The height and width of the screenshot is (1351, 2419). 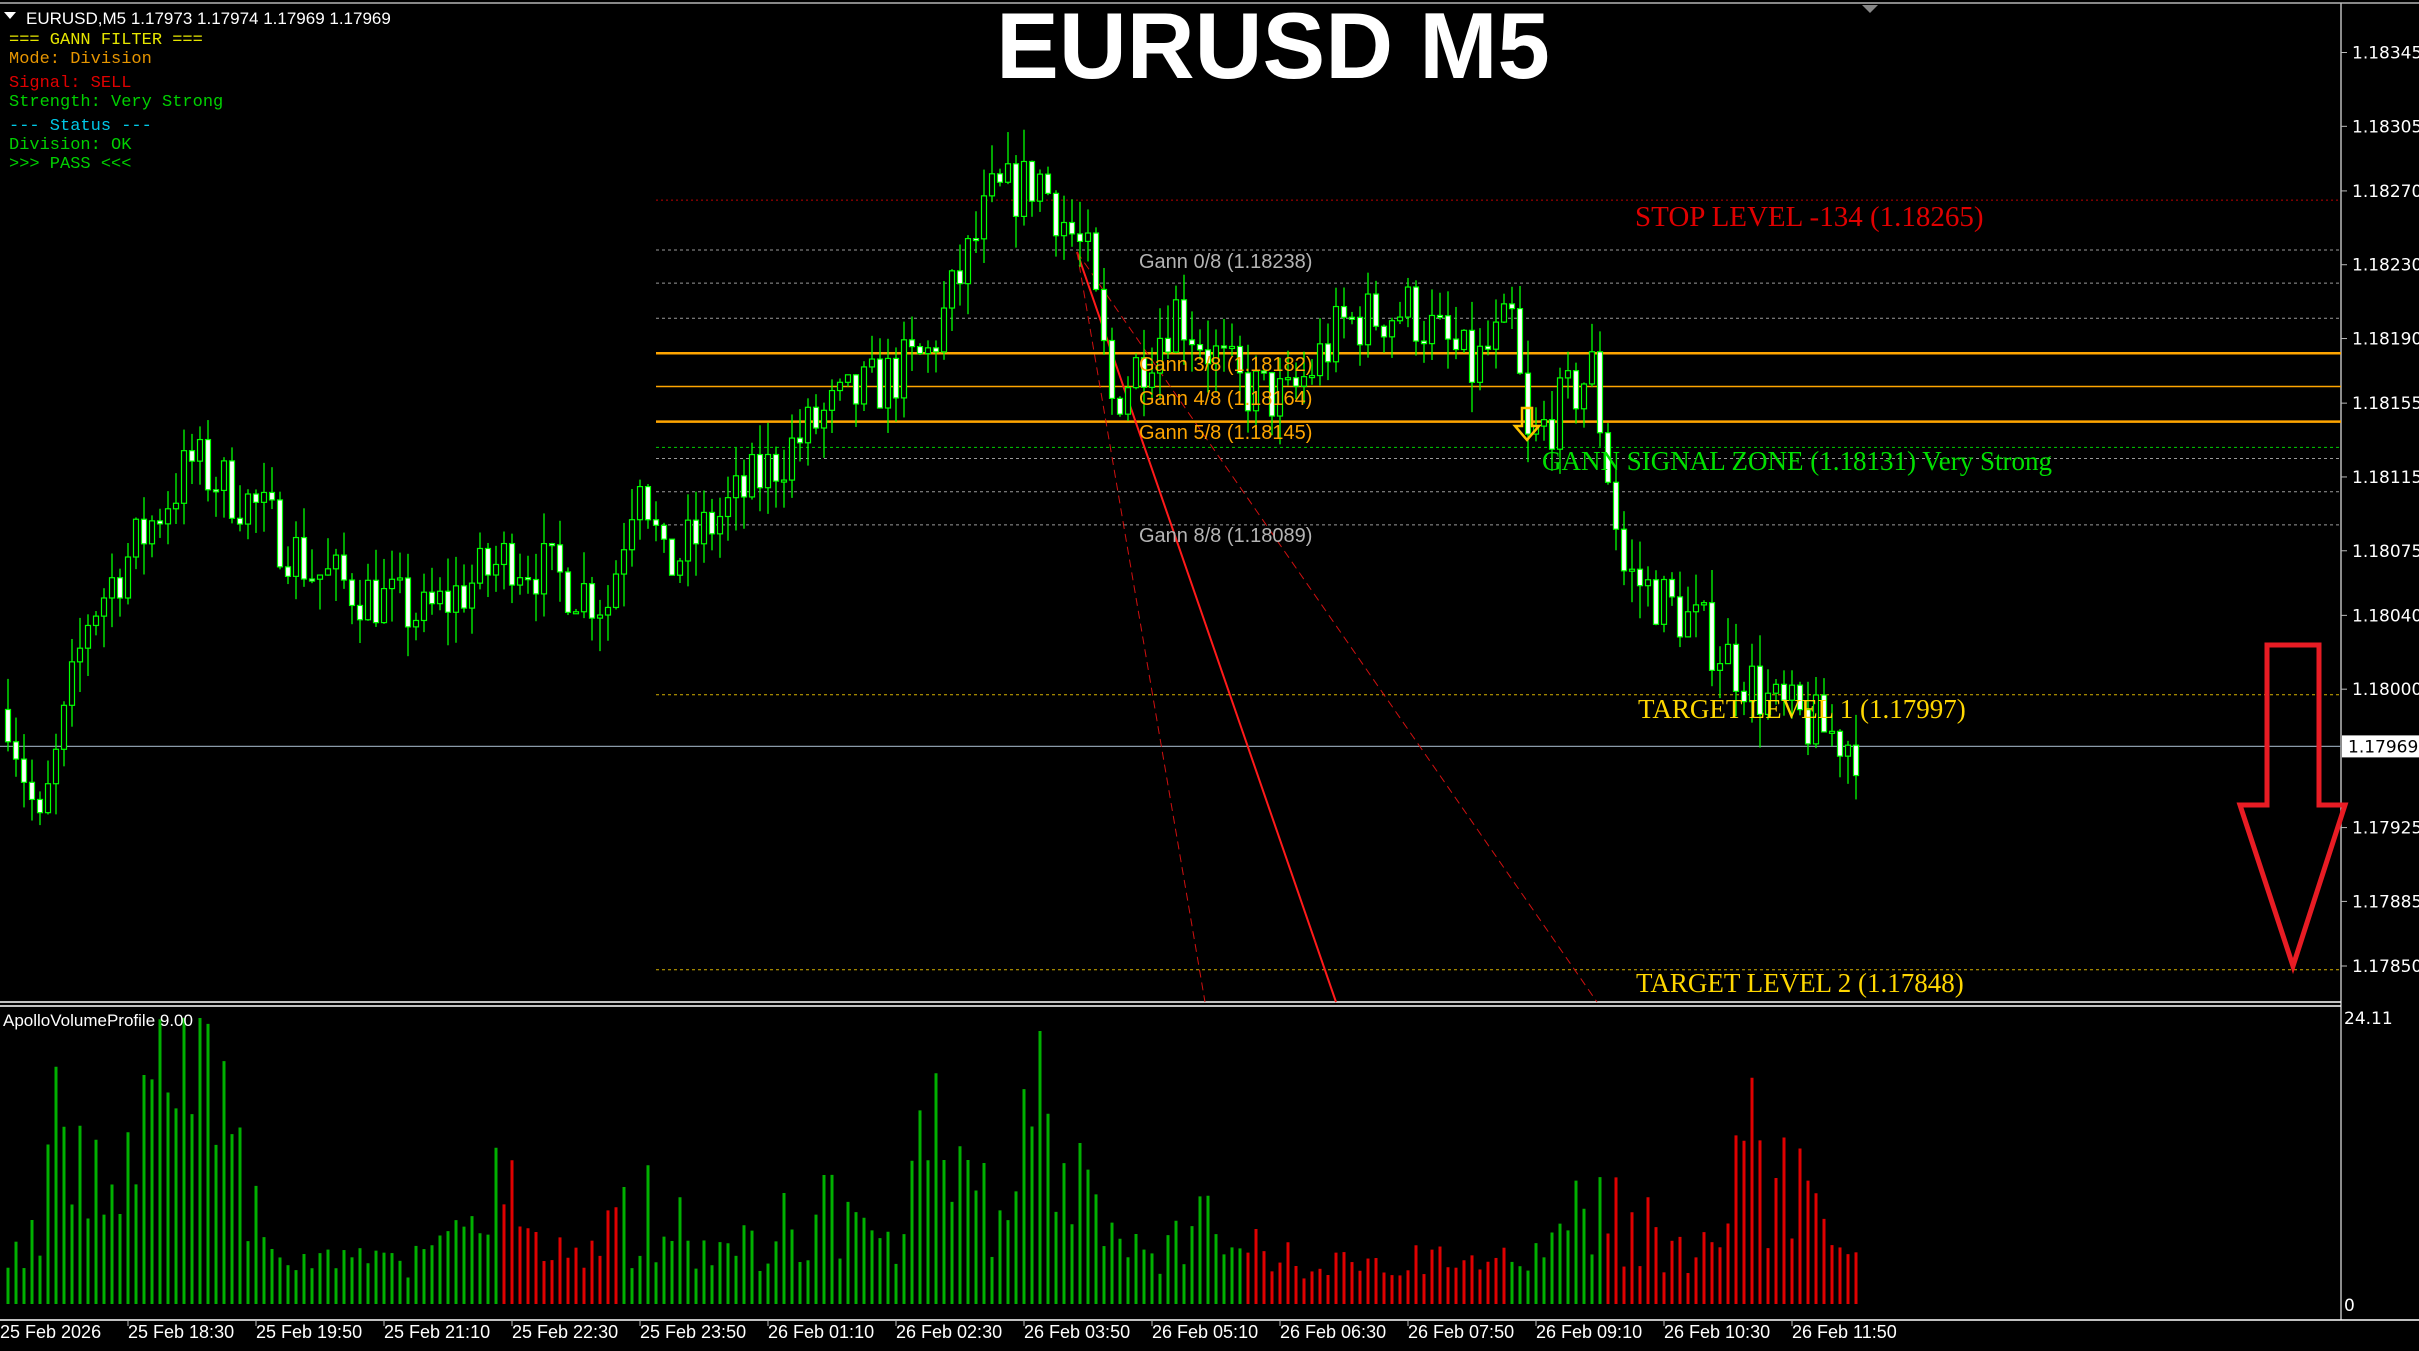 What do you see at coordinates (2385, 829) in the screenshot?
I see `price-tick: 1.17925` at bounding box center [2385, 829].